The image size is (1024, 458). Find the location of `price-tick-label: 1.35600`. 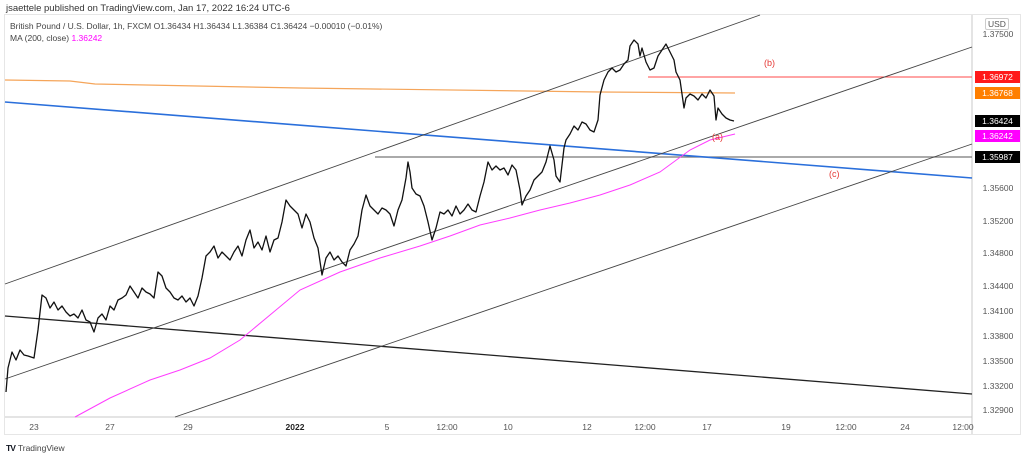

price-tick-label: 1.35600 is located at coordinates (998, 188).